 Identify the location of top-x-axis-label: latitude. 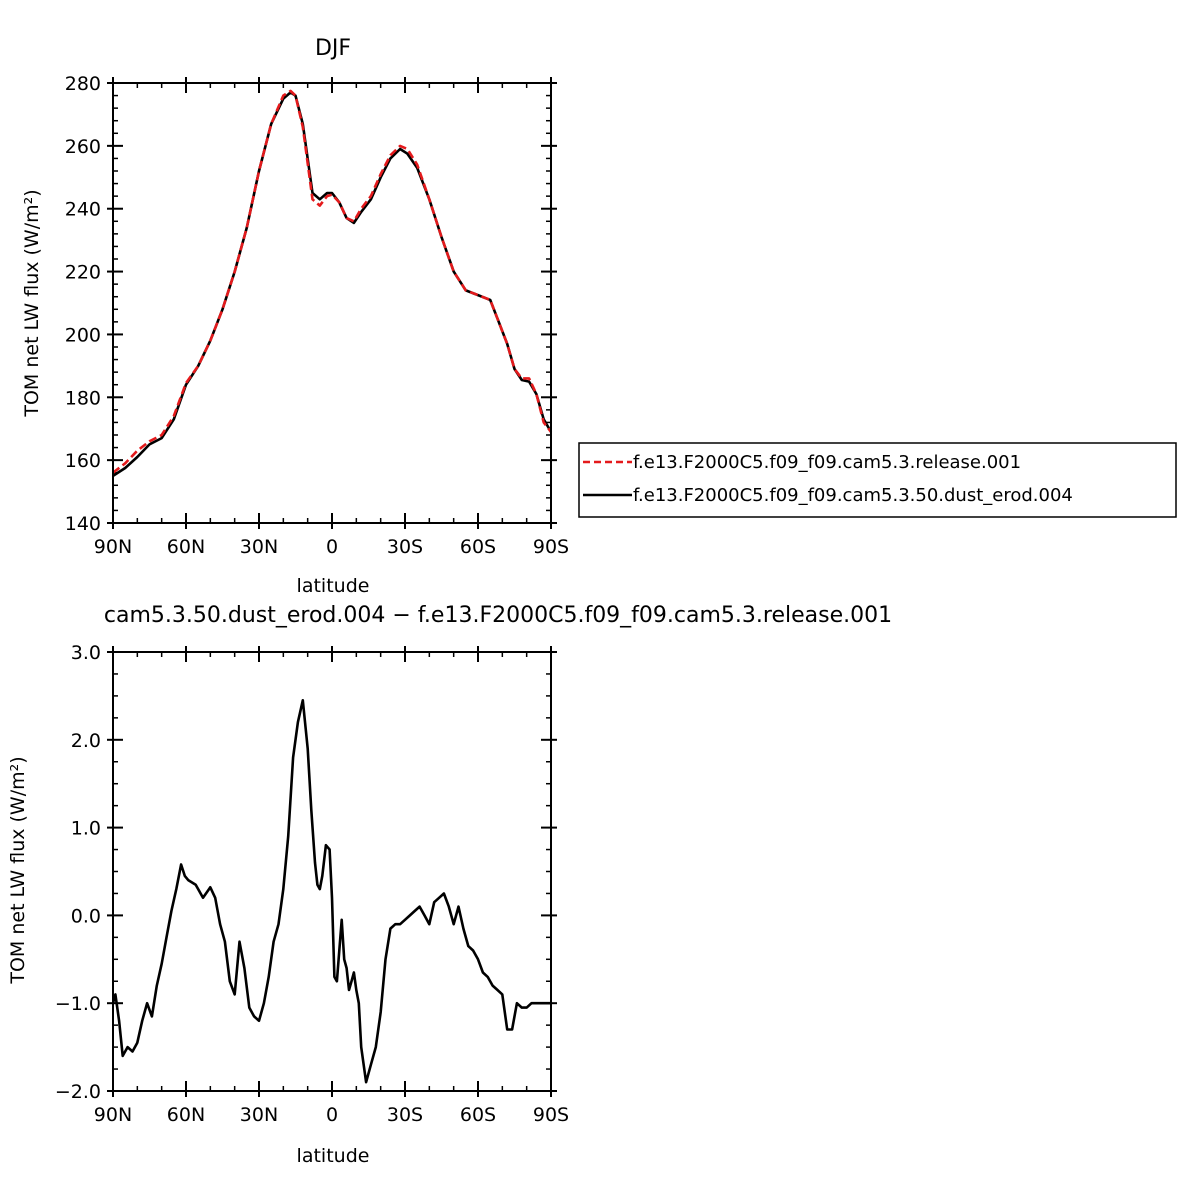
(333, 586).